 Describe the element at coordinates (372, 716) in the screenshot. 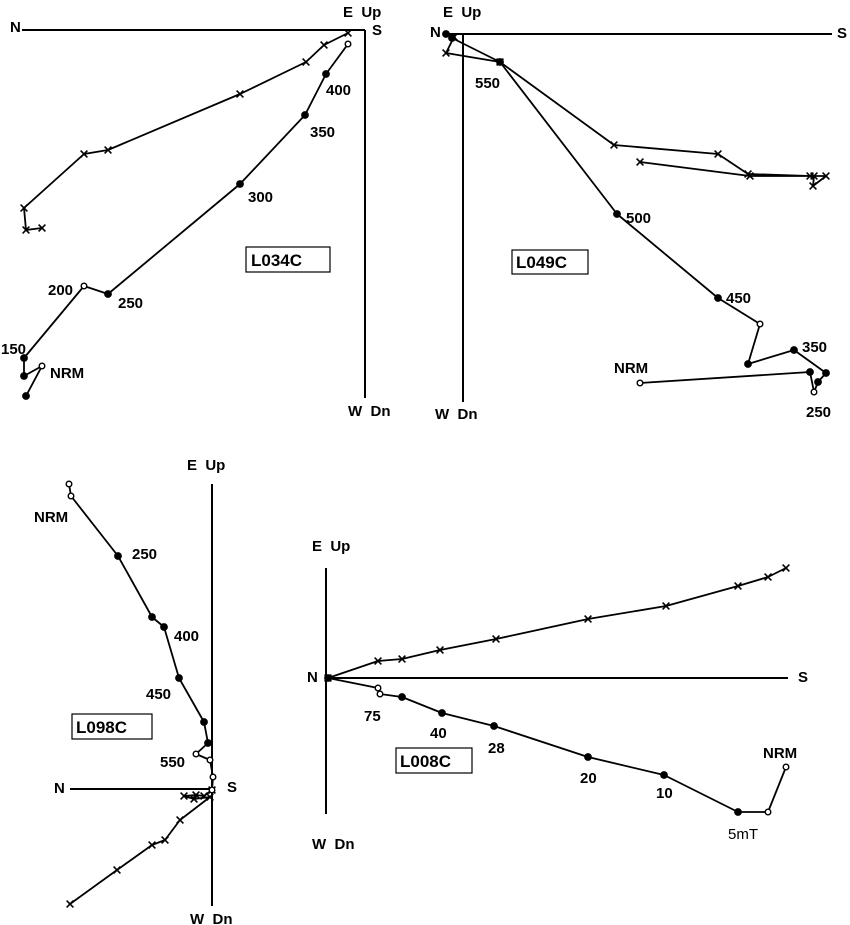

I see `step-label: 75` at that location.